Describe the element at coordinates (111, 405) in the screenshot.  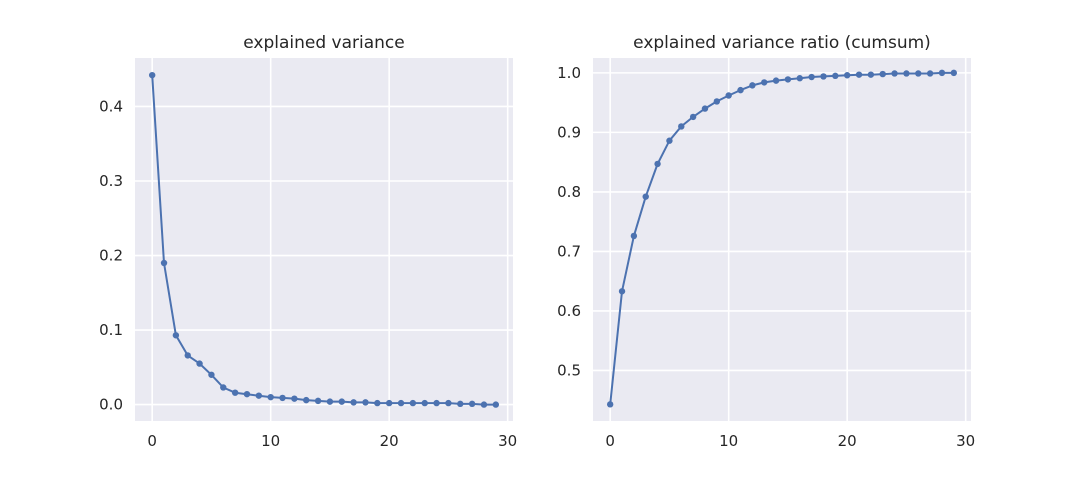
I see `y-tick-label: 0.0` at that location.